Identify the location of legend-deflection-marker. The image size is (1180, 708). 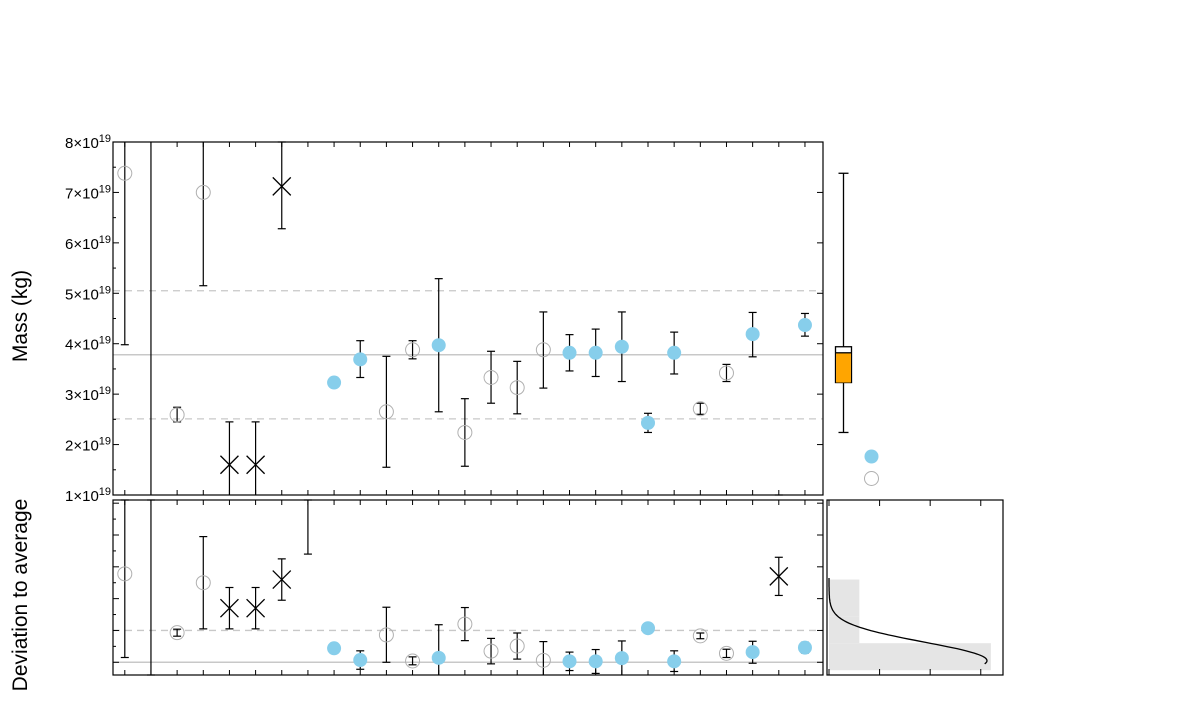
(871, 478).